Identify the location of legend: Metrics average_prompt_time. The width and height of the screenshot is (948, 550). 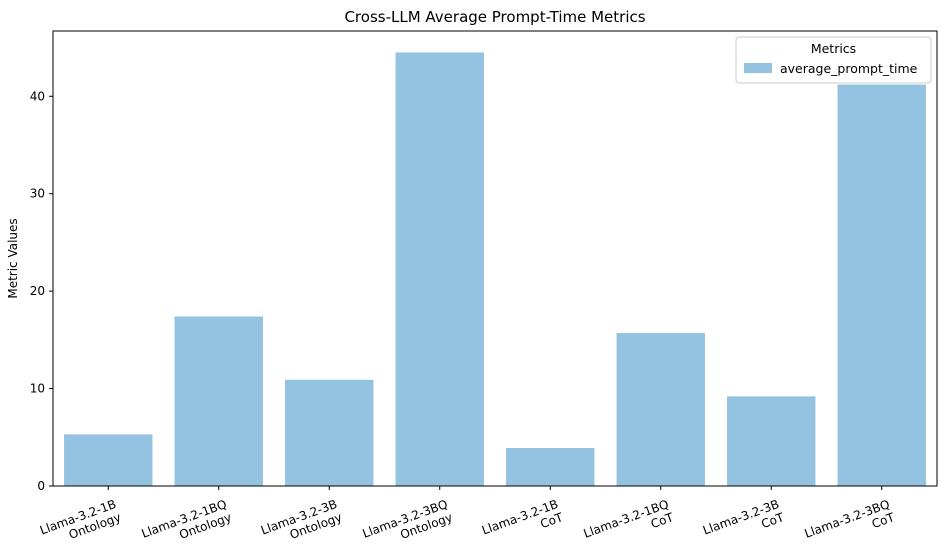
(833, 60).